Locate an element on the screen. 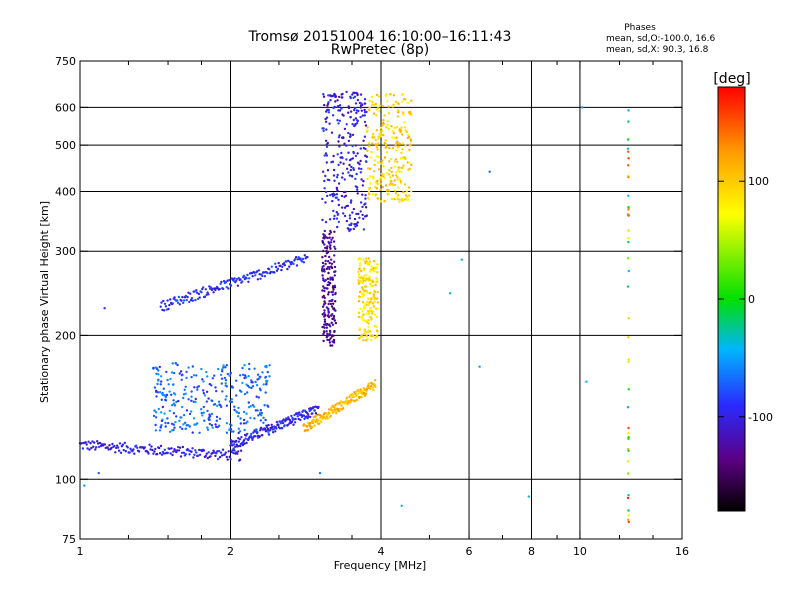  chart-subtitle: RwPretec (8p) is located at coordinates (380, 50).